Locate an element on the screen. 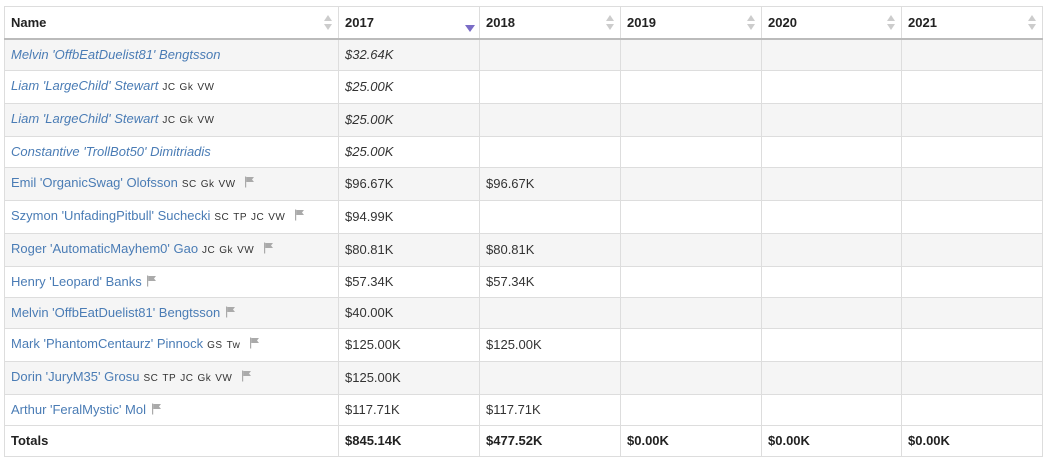  salary-cell-2017: $96.67K is located at coordinates (409, 184).